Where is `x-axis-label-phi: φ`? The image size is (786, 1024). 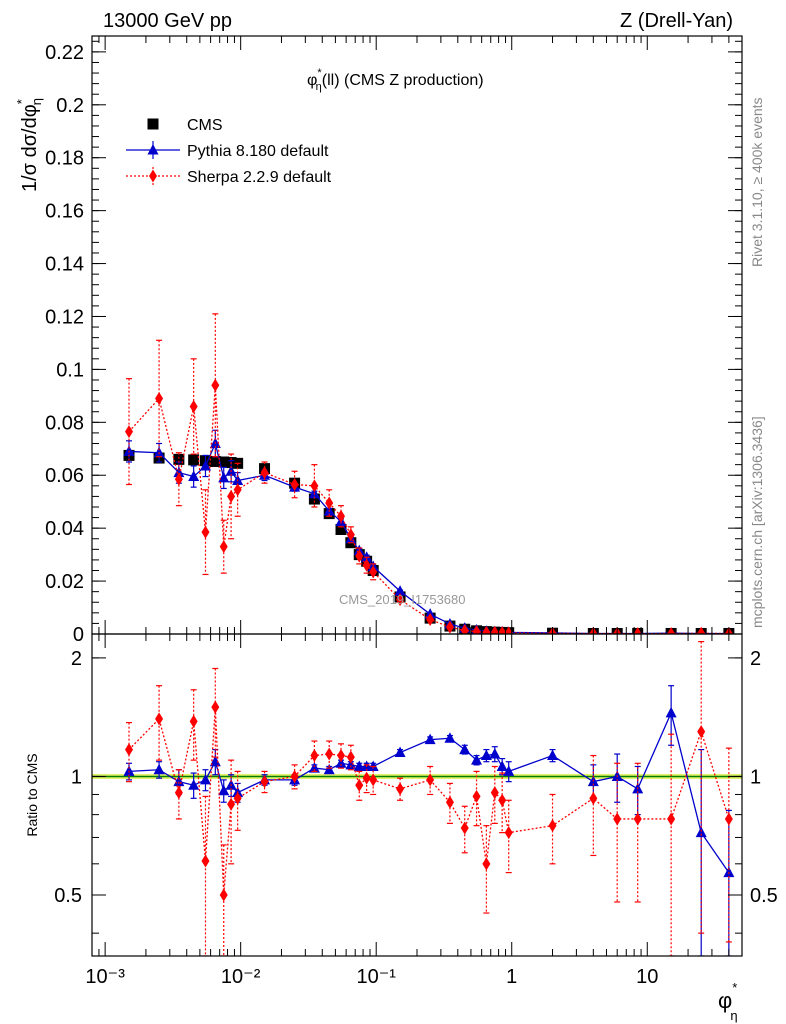 x-axis-label-phi: φ is located at coordinates (725, 1000).